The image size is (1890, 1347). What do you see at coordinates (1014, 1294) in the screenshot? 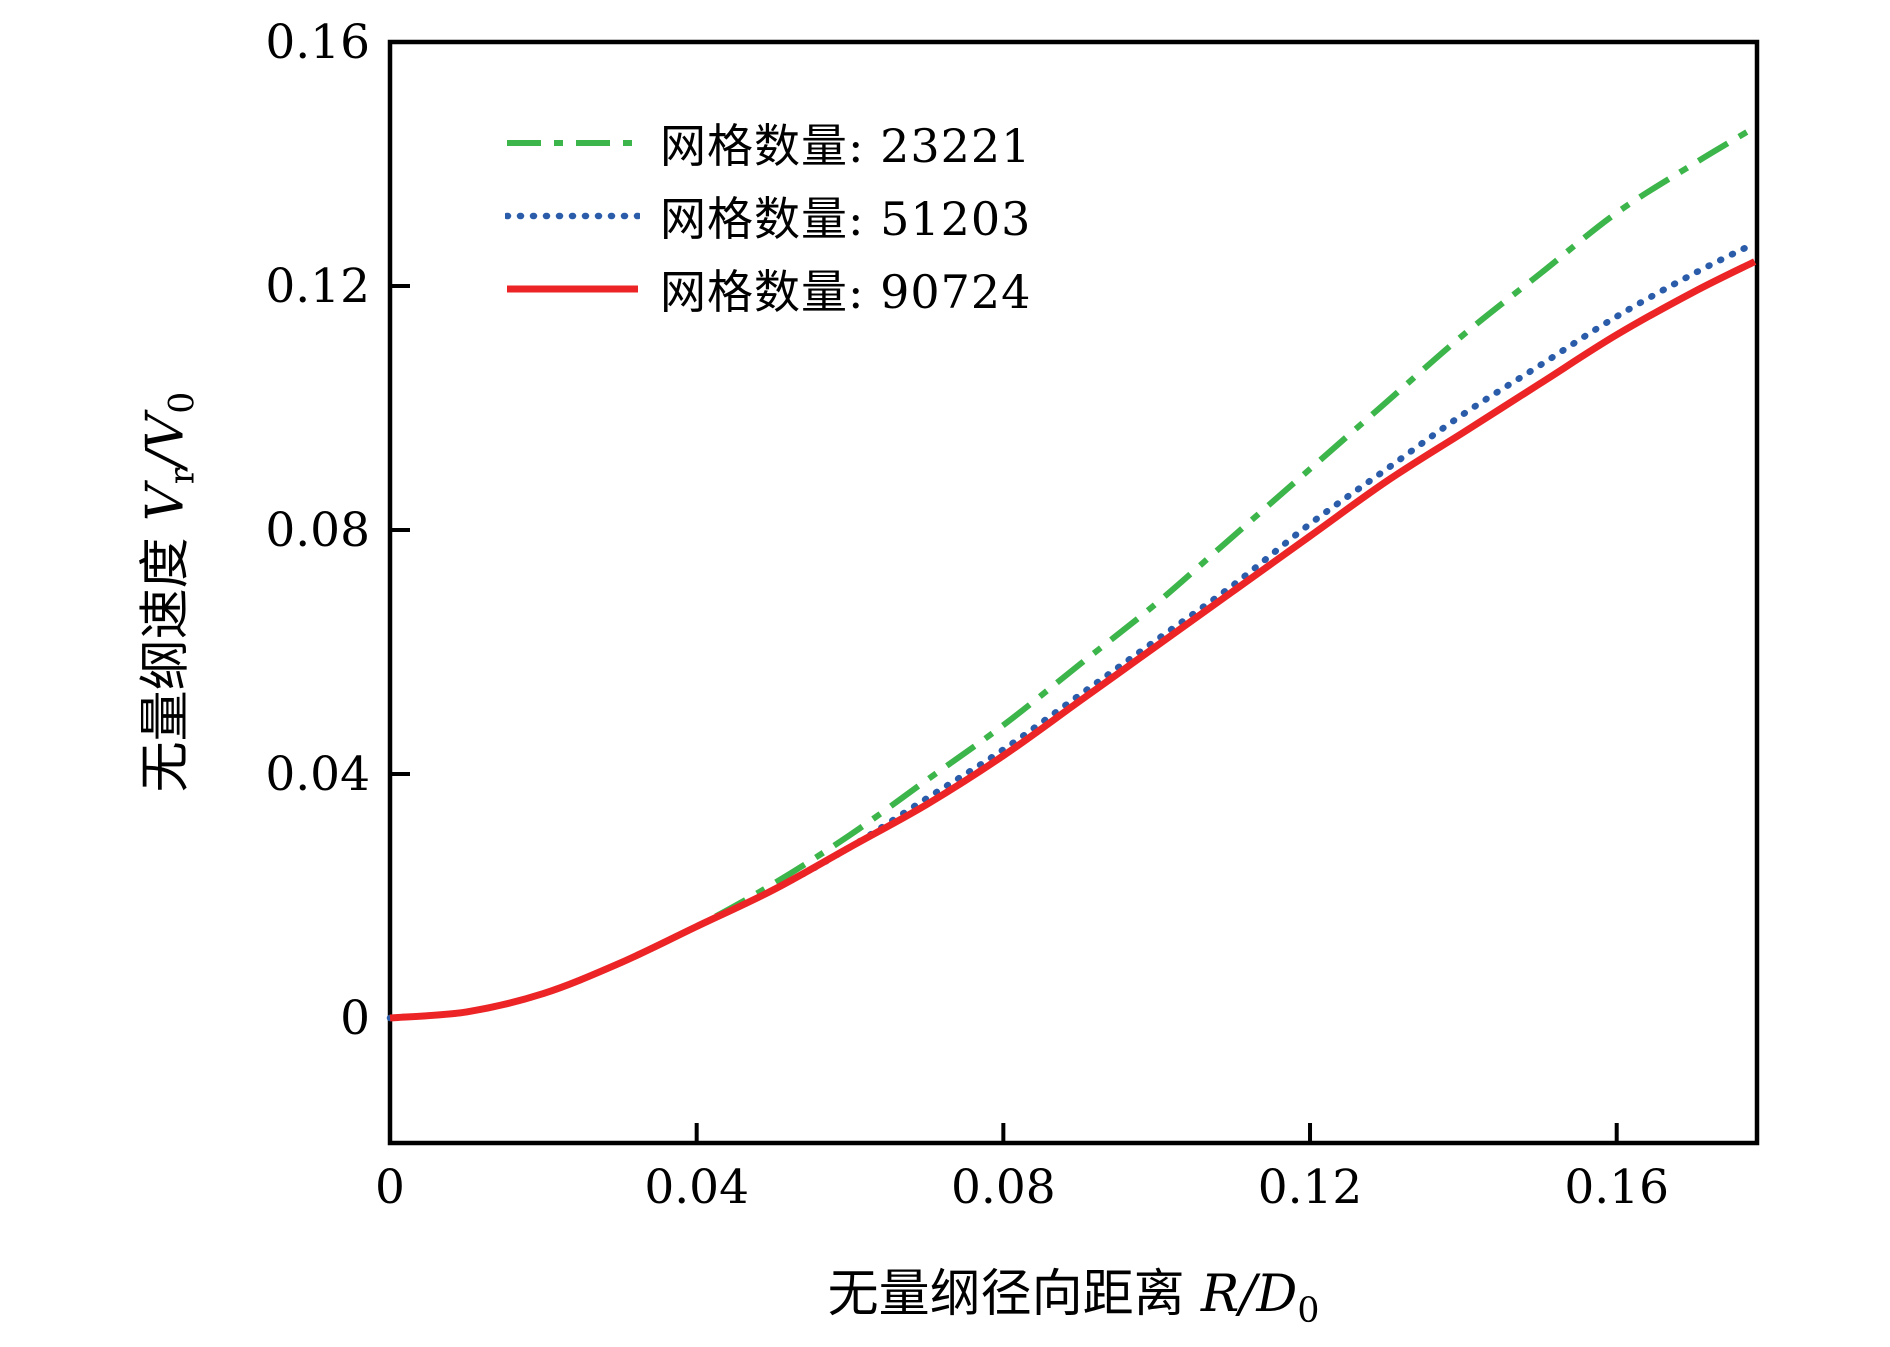
I see `x-axis-title-text: 无量纲径向距离` at bounding box center [1014, 1294].